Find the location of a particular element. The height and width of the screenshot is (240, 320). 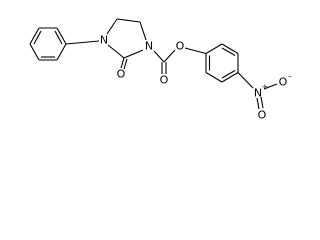

atom-charge: + is located at coordinates (265, 87).